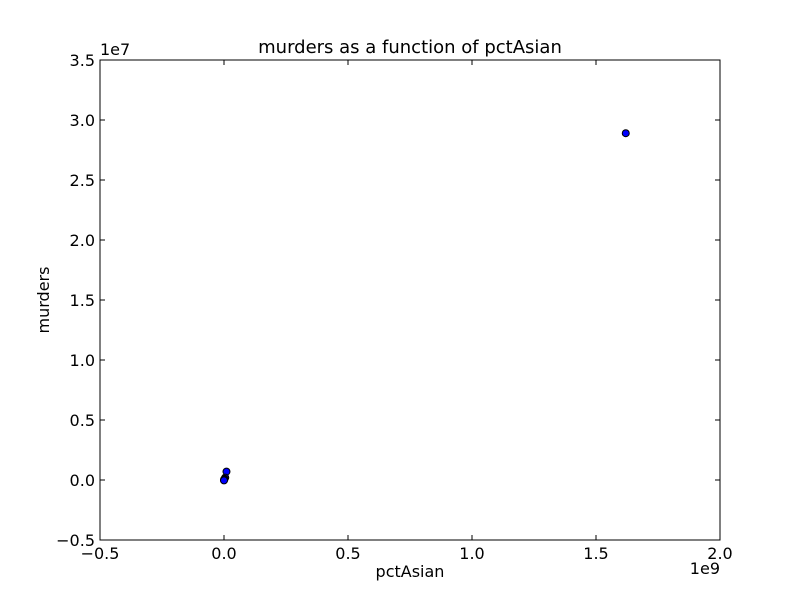 The width and height of the screenshot is (800, 600). I want to click on y-tick-label: 0.5, so click(82, 420).